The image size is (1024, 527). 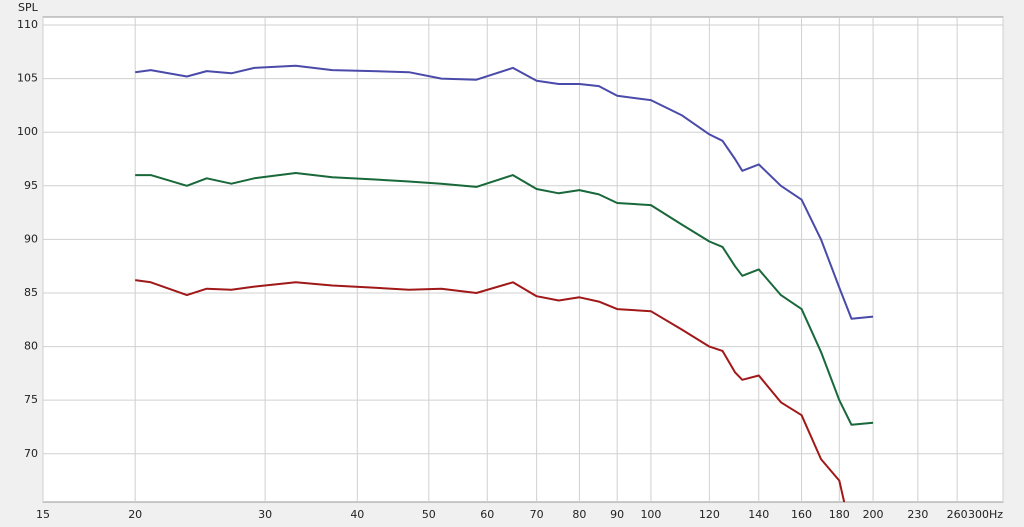 What do you see at coordinates (957, 514) in the screenshot?
I see `x-tick-label: 260` at bounding box center [957, 514].